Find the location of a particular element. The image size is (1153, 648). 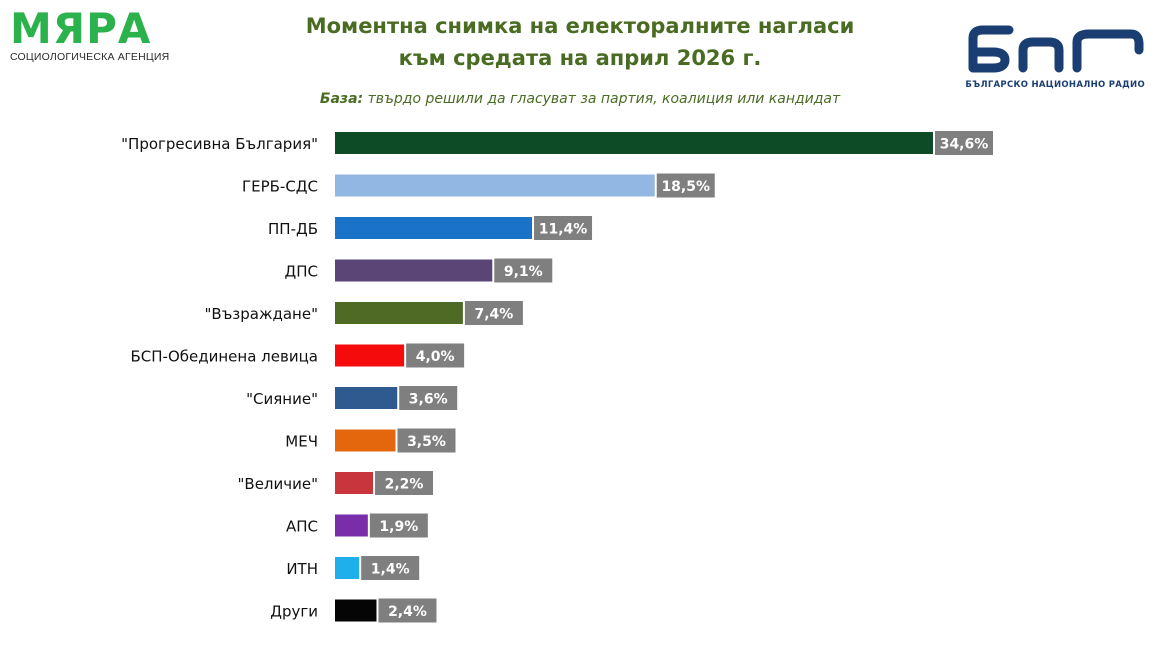

bnr-logo: БЪЛГАРСКО НАЦИОНАЛНО РАДИО is located at coordinates (1055, 62).